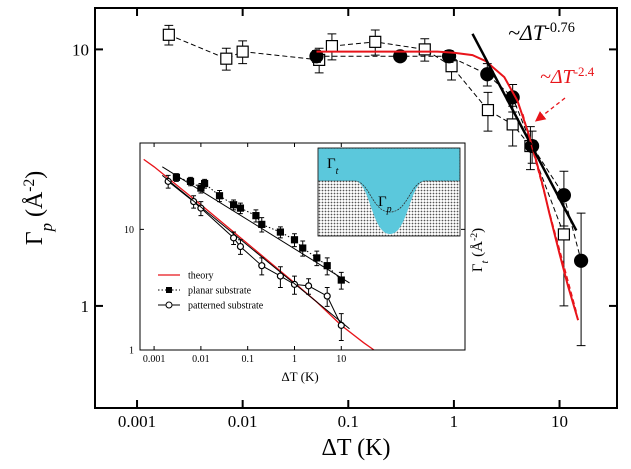  Describe the element at coordinates (226, 306) in the screenshot. I see `legend-label: patterned substrate` at that location.